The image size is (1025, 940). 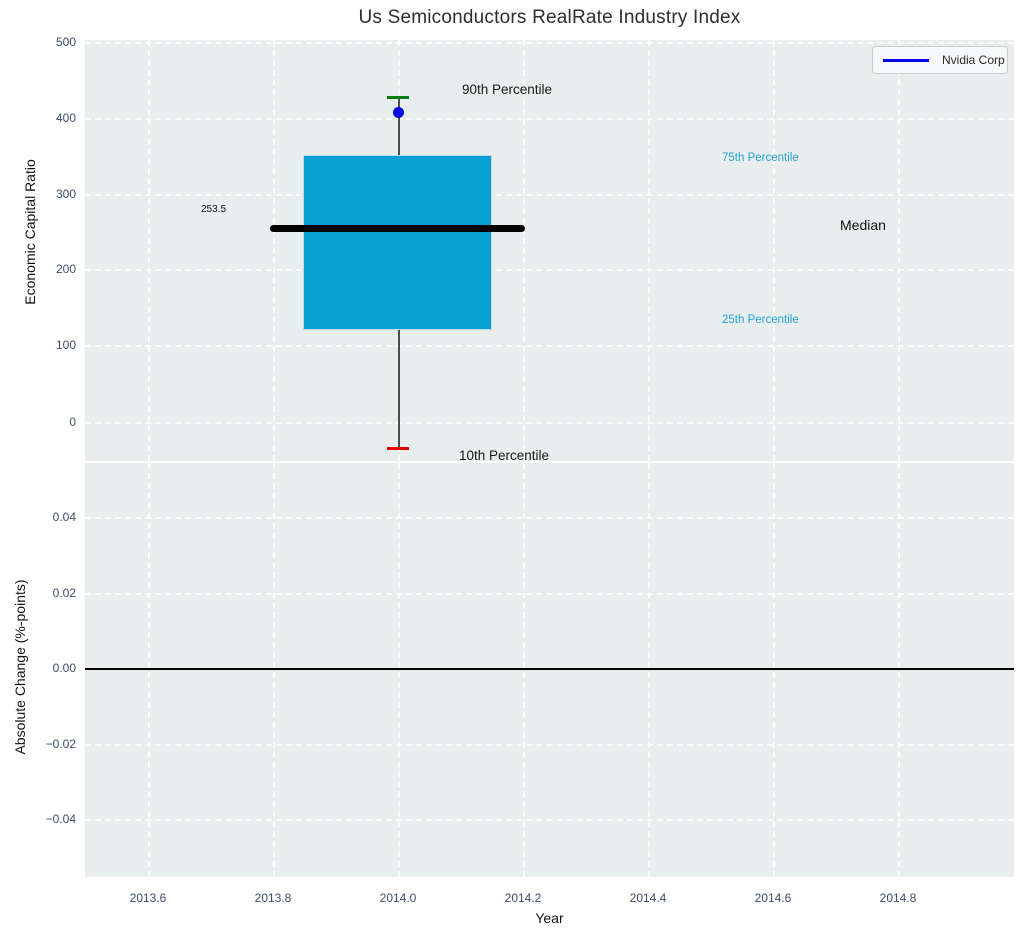 I want to click on zero-reference-line, so click(x=549, y=669).